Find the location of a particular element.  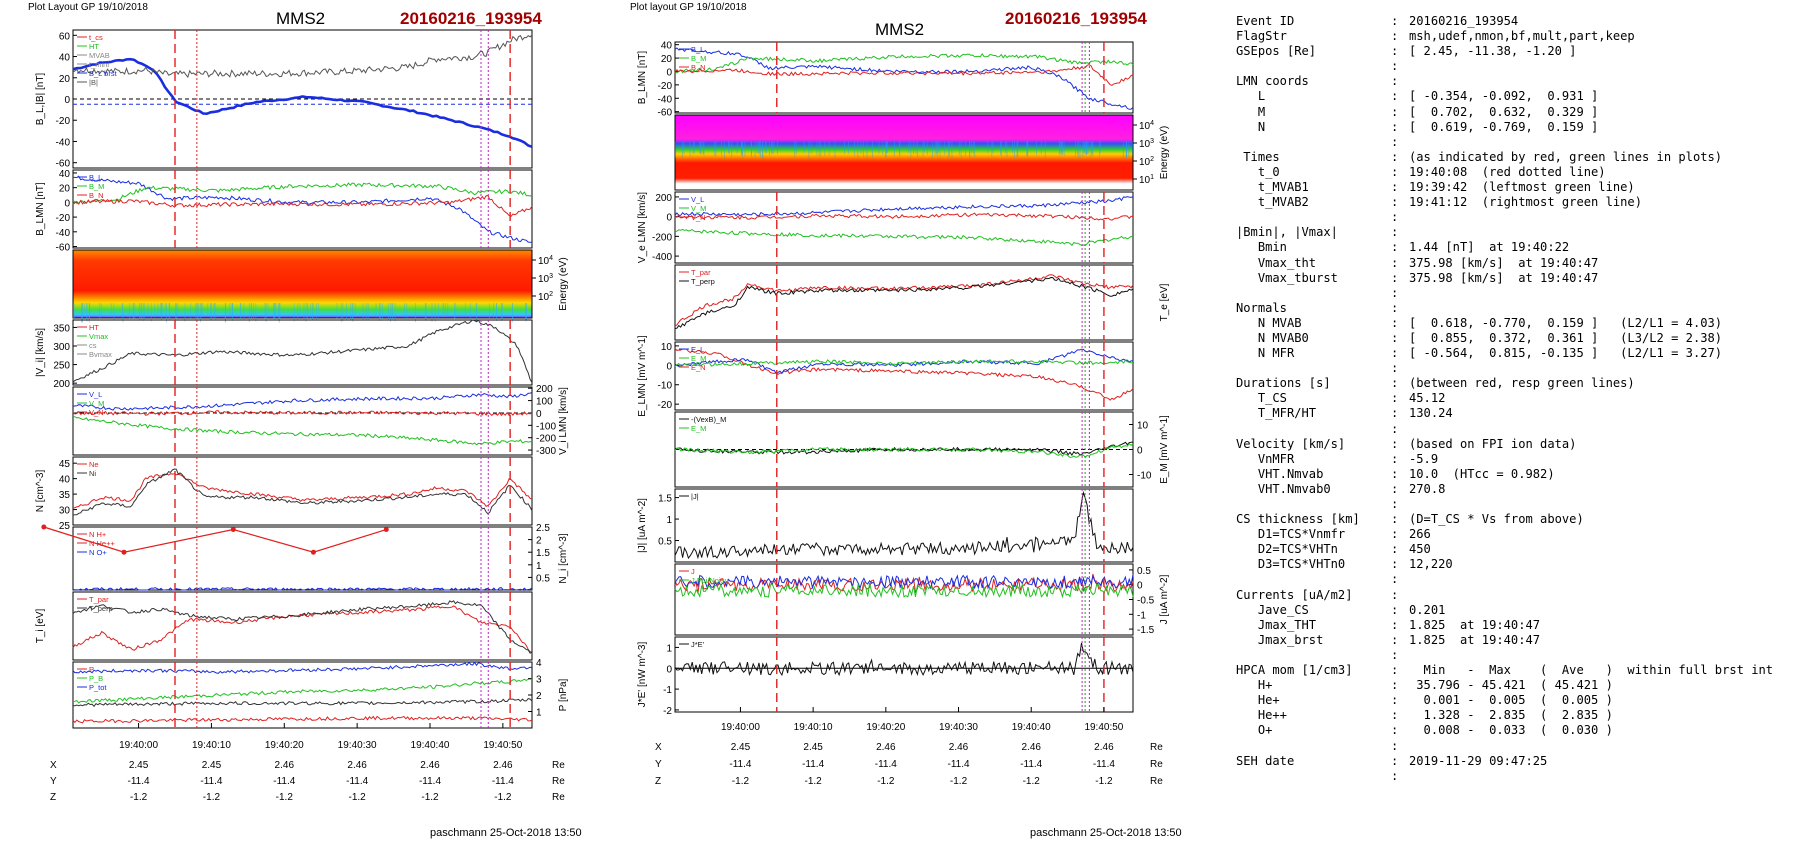

info-key: D2=TCS*VHTn is located at coordinates (1287, 549).